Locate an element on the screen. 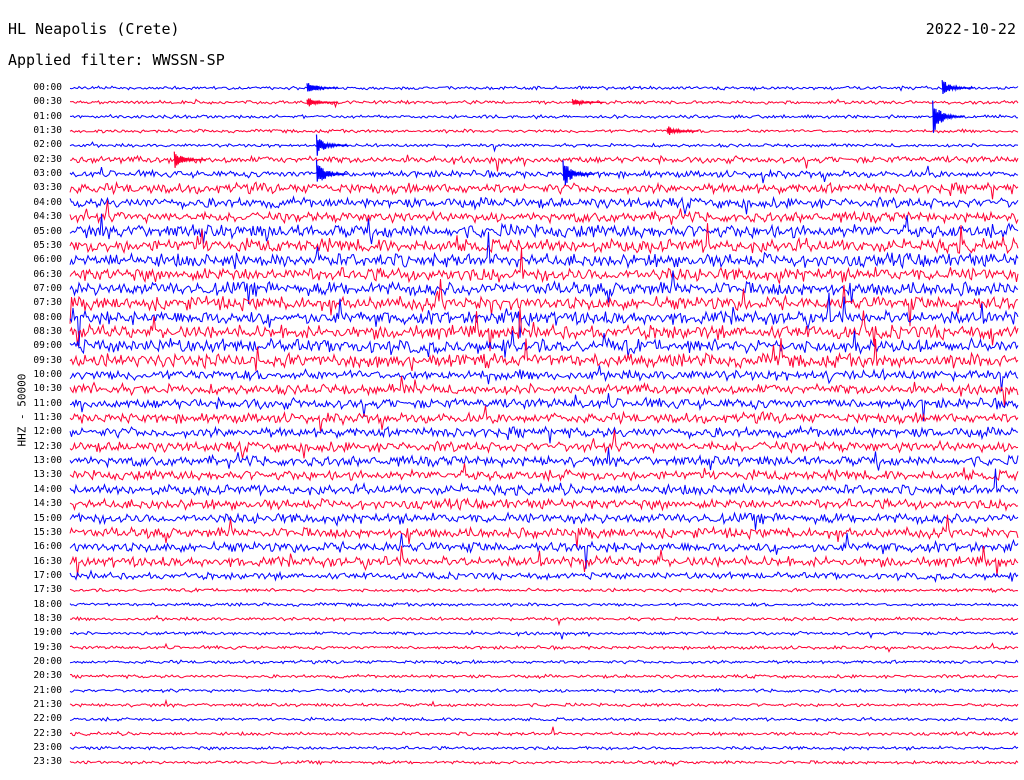 The height and width of the screenshot is (780, 1024). time-tick-label: 18:30 is located at coordinates (47, 618).